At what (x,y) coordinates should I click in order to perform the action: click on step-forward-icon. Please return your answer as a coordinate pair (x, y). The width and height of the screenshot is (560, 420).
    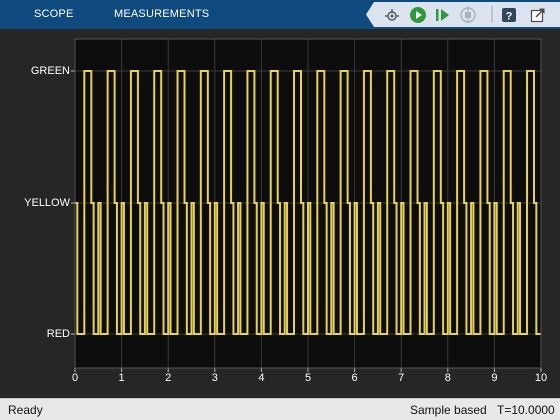
    Looking at the image, I should click on (442, 15).